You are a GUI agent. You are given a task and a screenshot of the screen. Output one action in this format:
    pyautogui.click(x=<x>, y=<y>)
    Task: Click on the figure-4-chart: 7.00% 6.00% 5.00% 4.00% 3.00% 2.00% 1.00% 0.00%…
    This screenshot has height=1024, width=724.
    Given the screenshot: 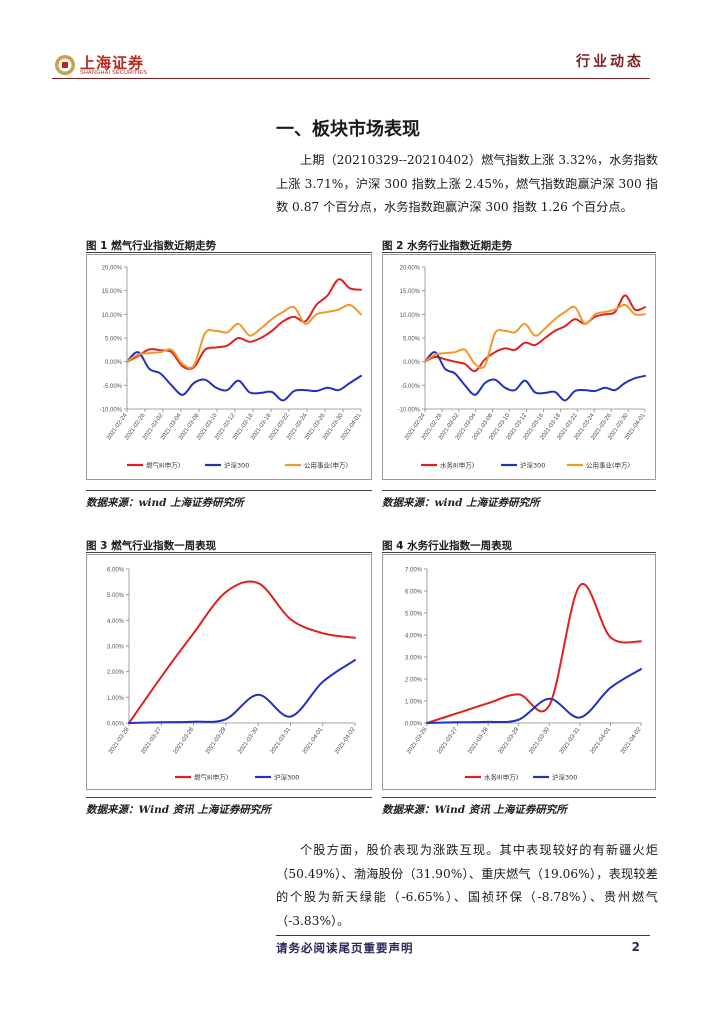 What is the action you would take?
    pyautogui.click(x=519, y=672)
    